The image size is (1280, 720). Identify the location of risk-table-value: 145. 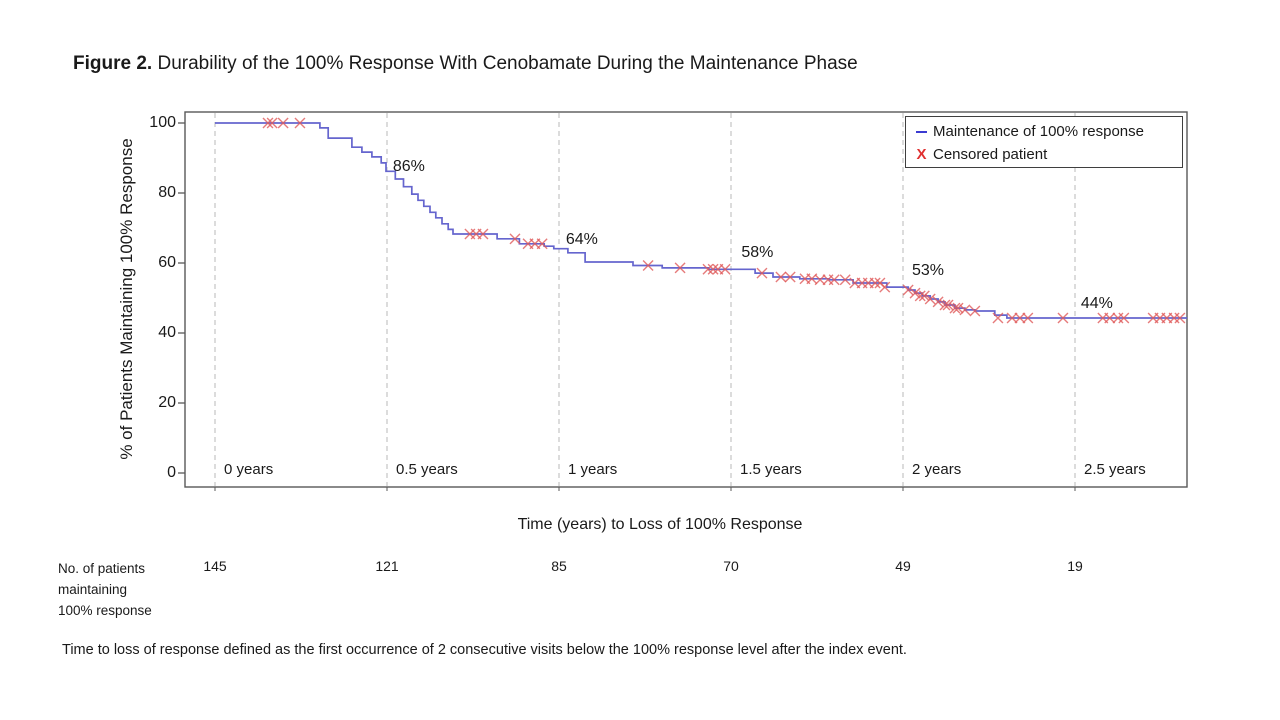
(215, 566).